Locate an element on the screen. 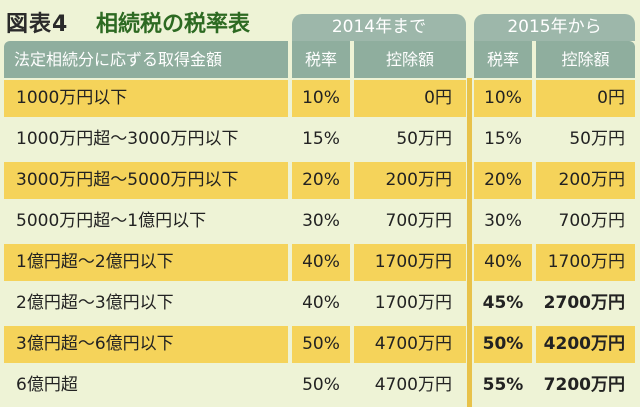 The image size is (640, 407). table-row: 2億円超〜3億円以下 40% 1700万円 45% 2700万円 is located at coordinates (320, 303).